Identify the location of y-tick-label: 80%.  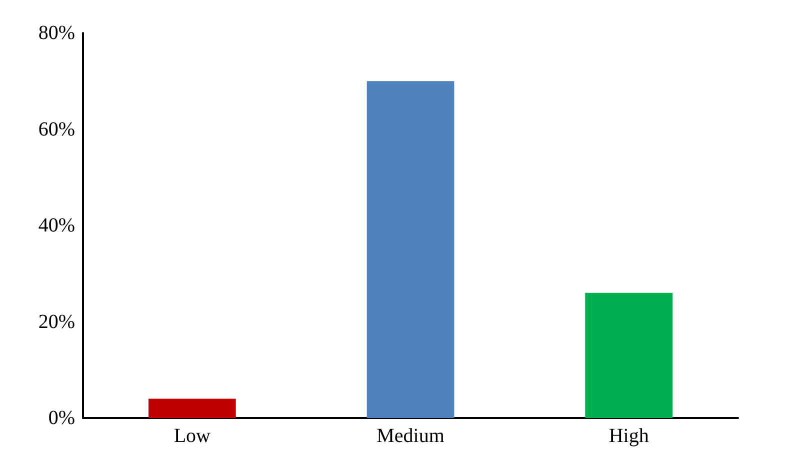
(56, 33).